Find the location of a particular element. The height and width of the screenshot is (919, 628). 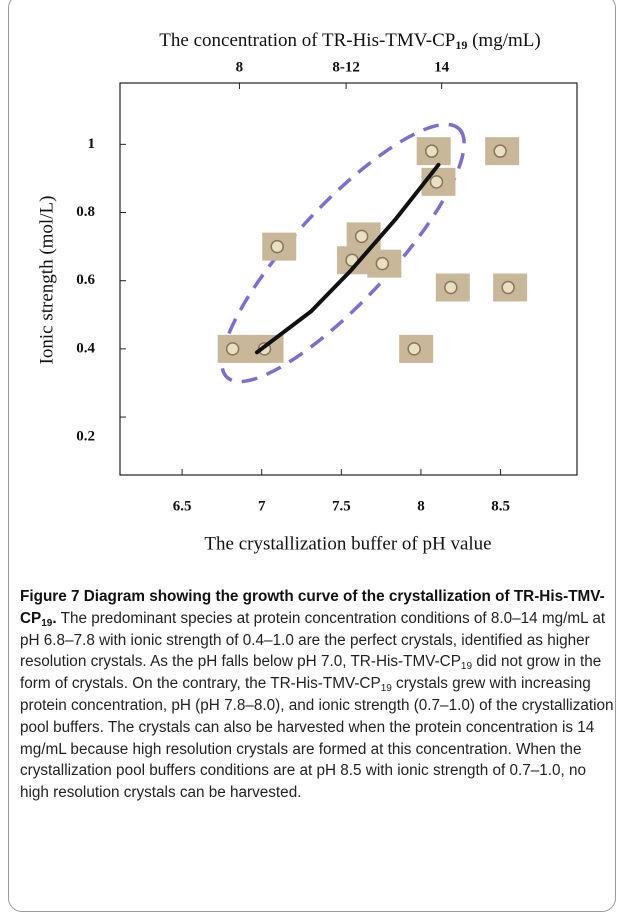

top-tick-label: 8-12 is located at coordinates (346, 67).